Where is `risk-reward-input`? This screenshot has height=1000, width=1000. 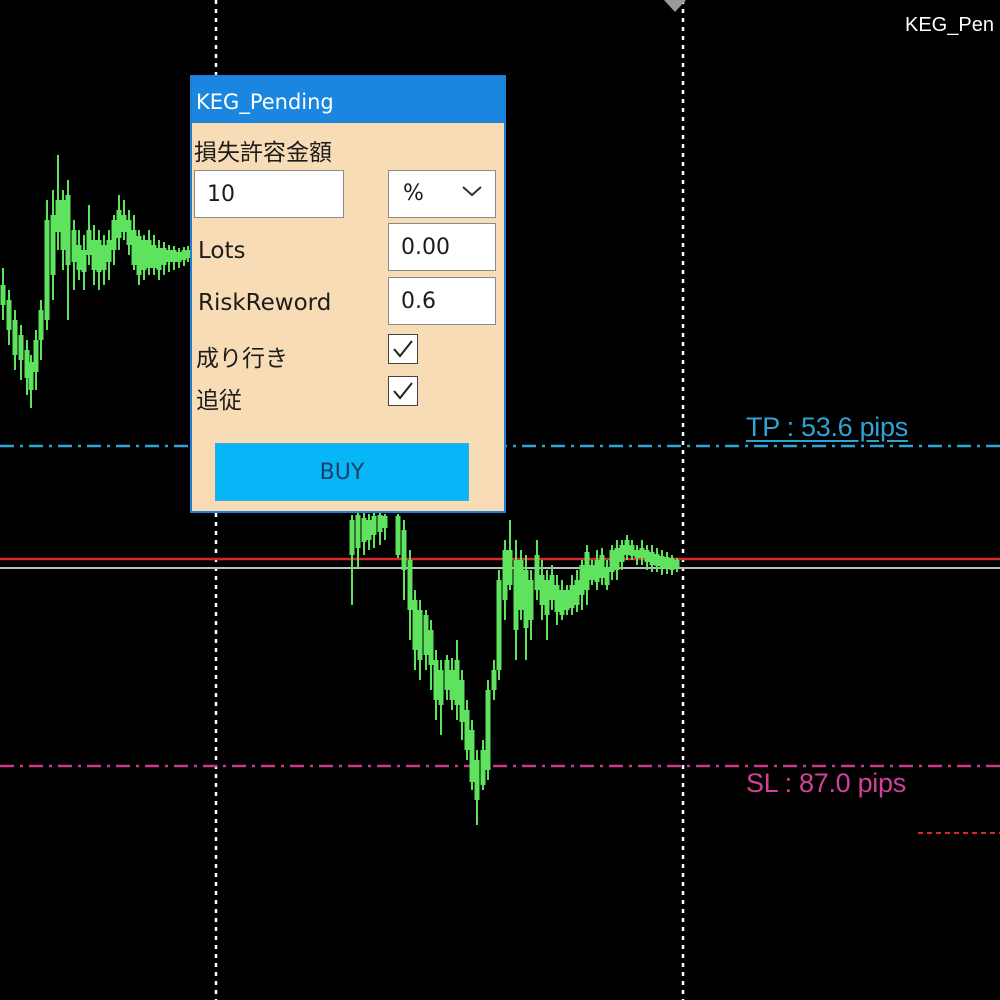
risk-reward-input is located at coordinates (442, 301).